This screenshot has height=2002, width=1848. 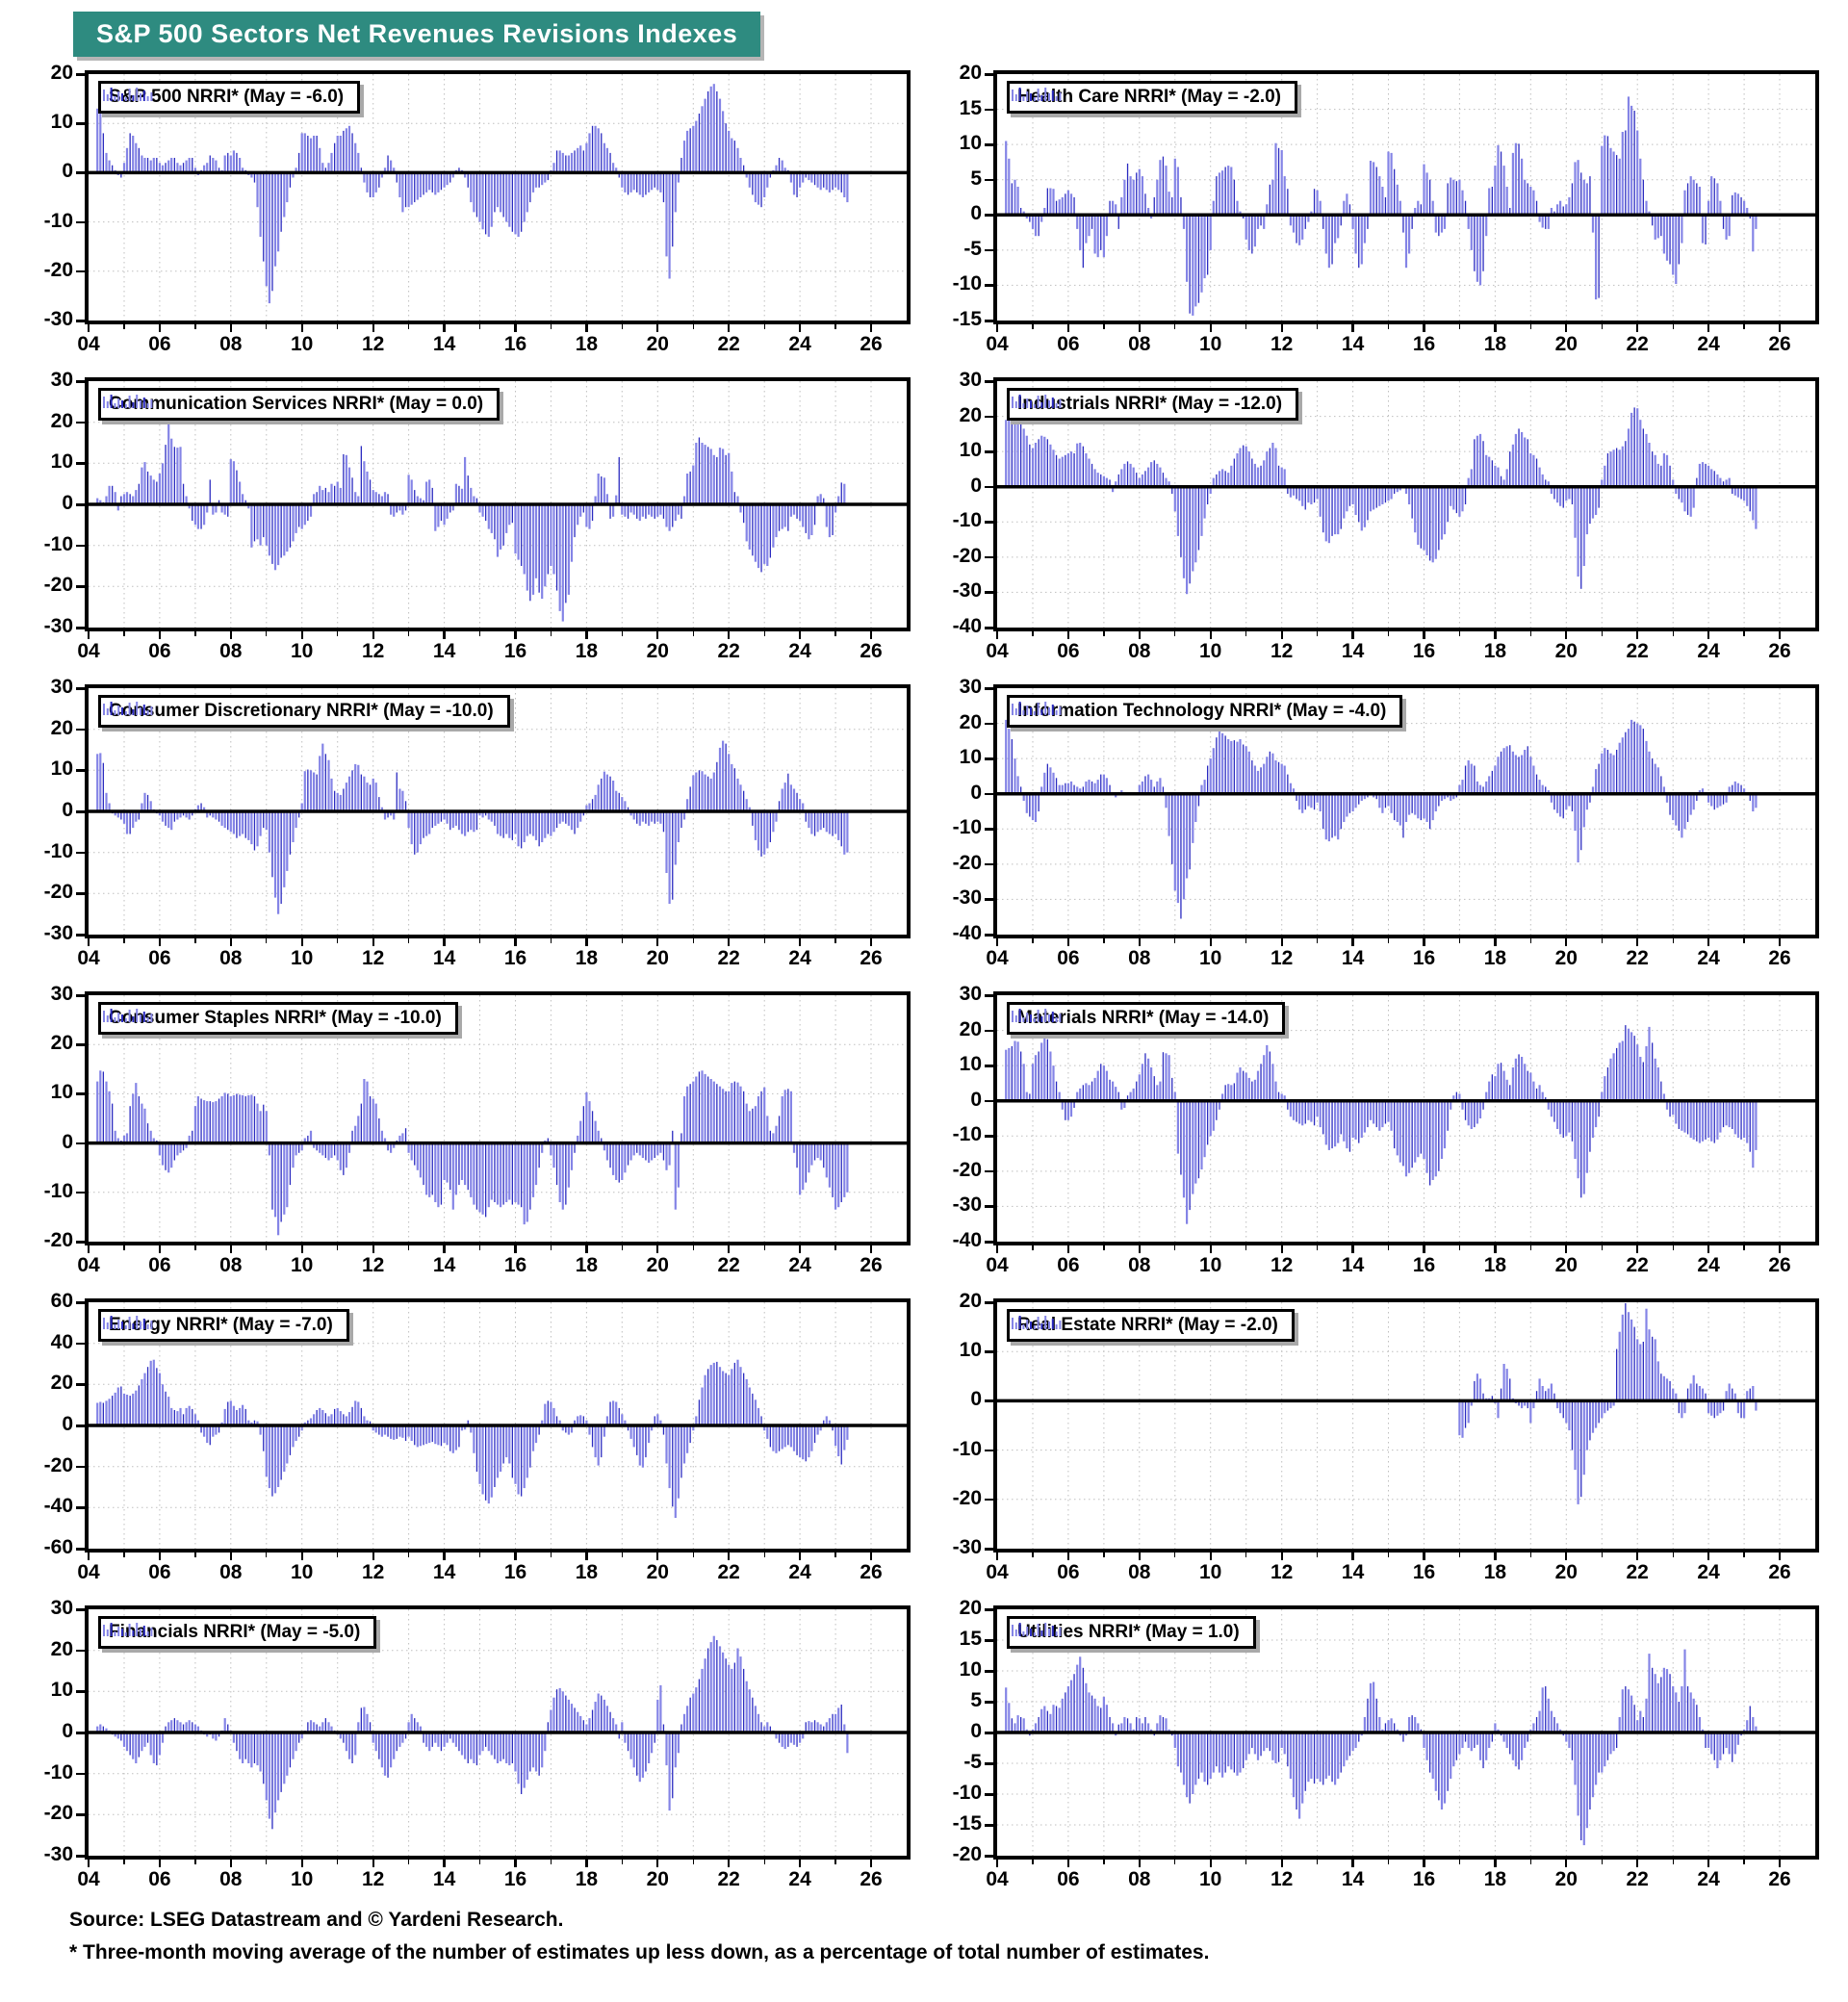 What do you see at coordinates (1406, 1118) in the screenshot?
I see `plot-area: Materials NRRI* (May = -14.0)` at bounding box center [1406, 1118].